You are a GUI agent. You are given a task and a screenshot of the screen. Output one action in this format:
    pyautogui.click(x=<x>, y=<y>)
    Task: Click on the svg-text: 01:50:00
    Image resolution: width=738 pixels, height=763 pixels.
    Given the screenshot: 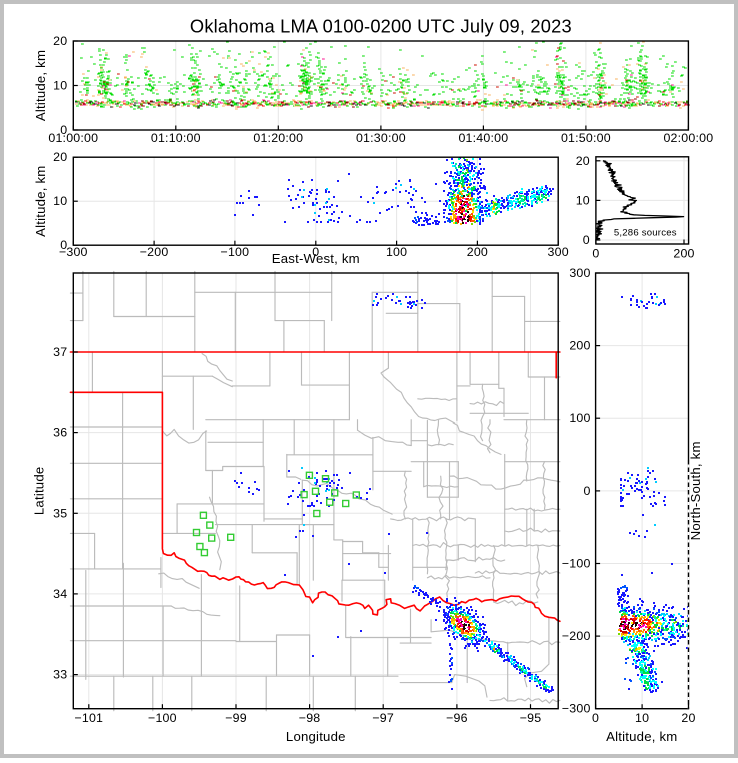 What is the action you would take?
    pyautogui.click(x=586, y=138)
    